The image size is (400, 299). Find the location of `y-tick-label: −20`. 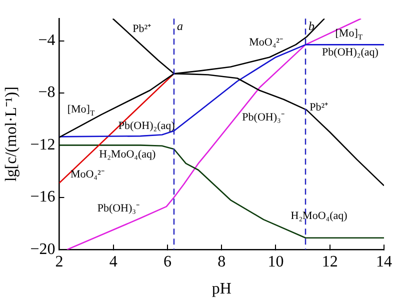

y-tick-label: −20 is located at coordinates (43, 249).